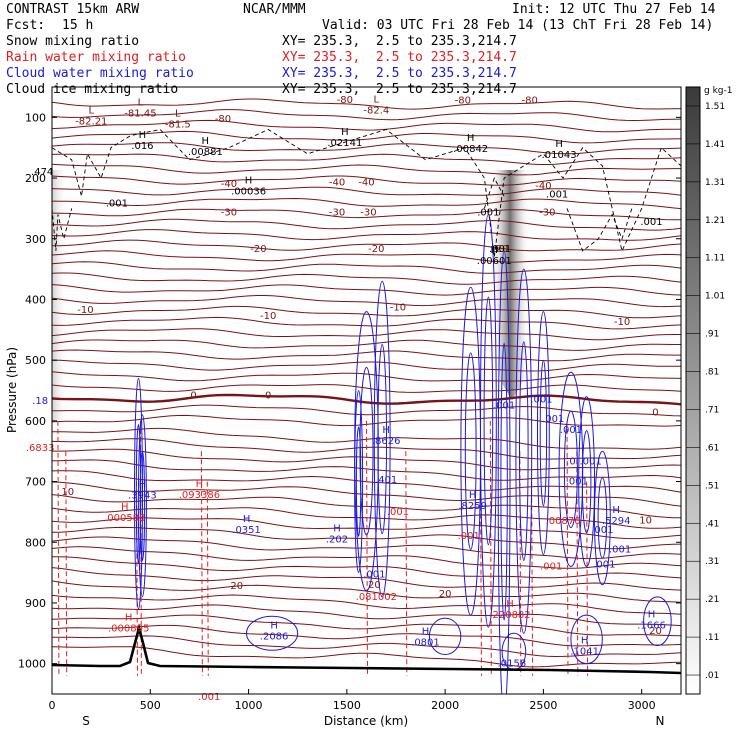 This screenshot has width=740, height=740. Describe the element at coordinates (347, 705) in the screenshot. I see `x-tick-label: 1500` at that location.